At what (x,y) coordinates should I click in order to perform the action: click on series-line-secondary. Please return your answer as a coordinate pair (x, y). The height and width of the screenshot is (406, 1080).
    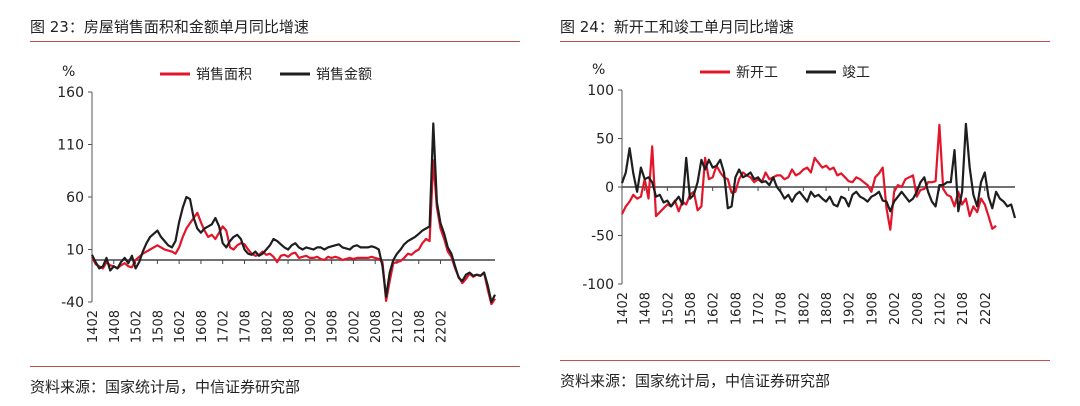
    Looking at the image, I should click on (818, 170).